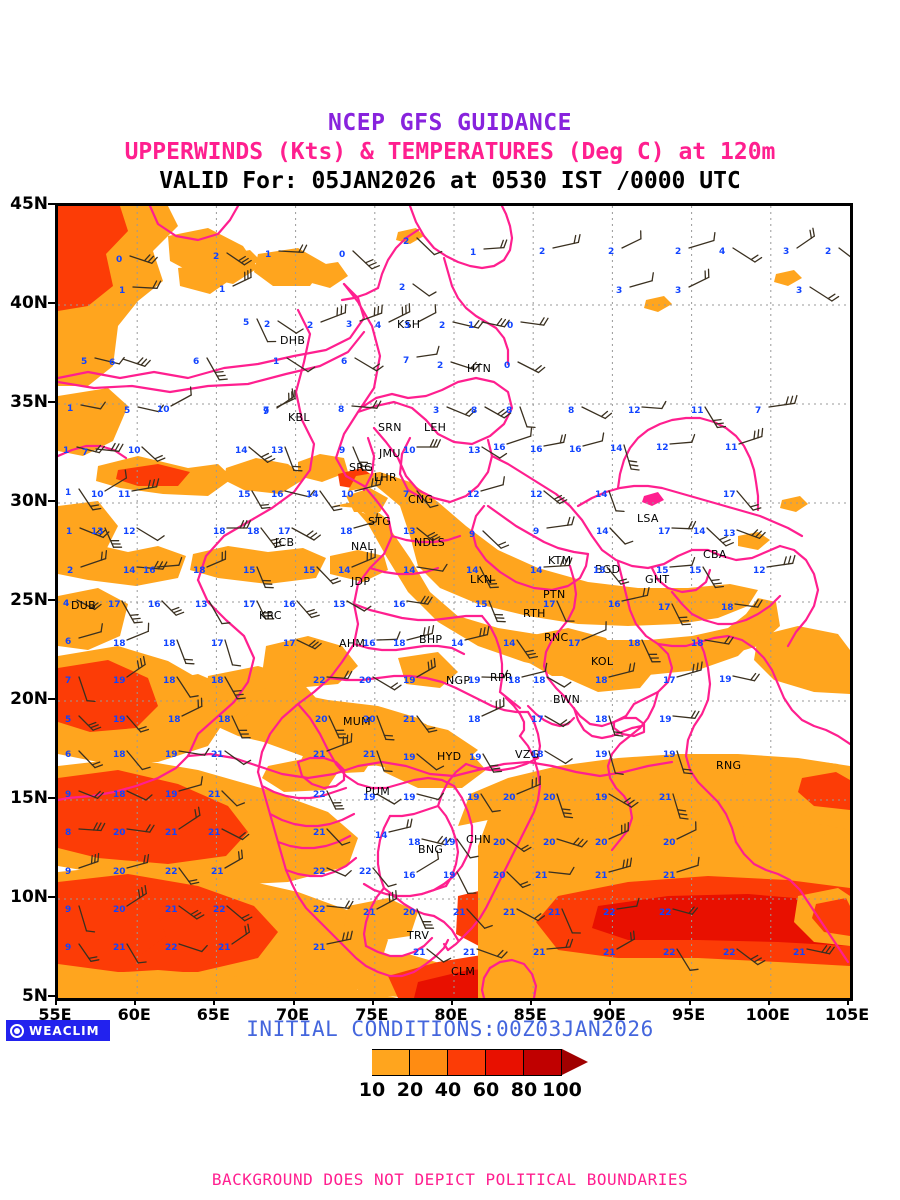 Image resolution: width=900 pixels, height=1200 pixels. Describe the element at coordinates (554, 594) in the screenshot. I see `city-label: PTN` at that location.